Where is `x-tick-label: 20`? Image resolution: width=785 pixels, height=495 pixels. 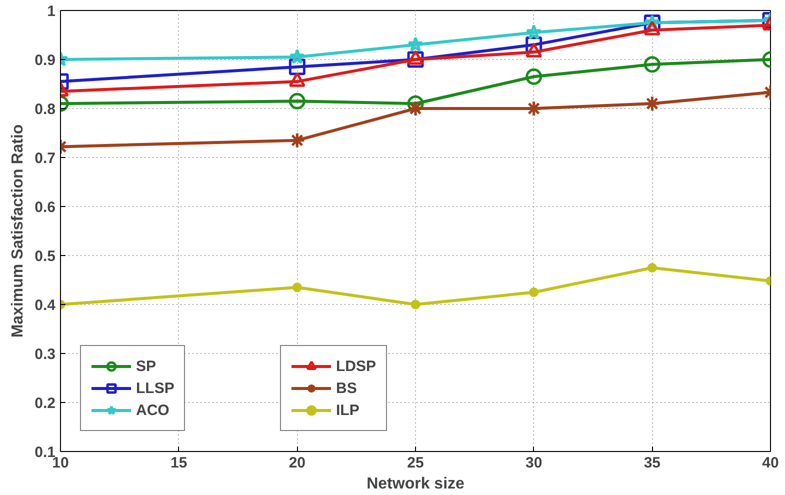
x-tick-label: 20 is located at coordinates (297, 463).